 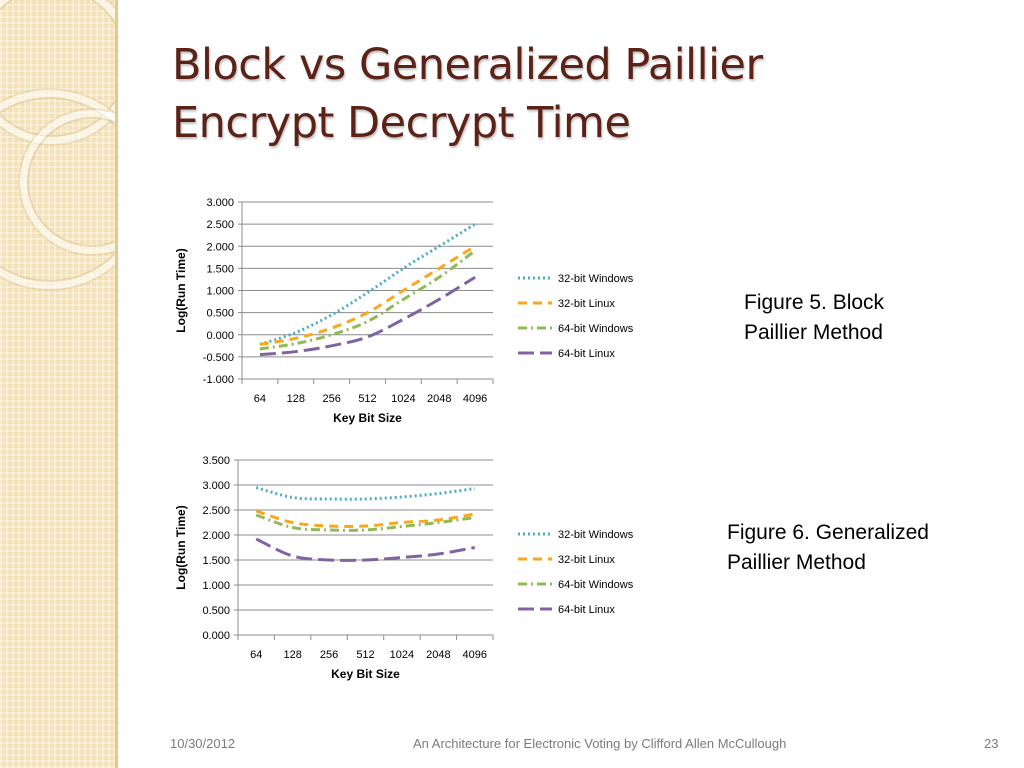 I want to click on figure-5-caption: Figure 5. Block Paillier Method, so click(x=814, y=318).